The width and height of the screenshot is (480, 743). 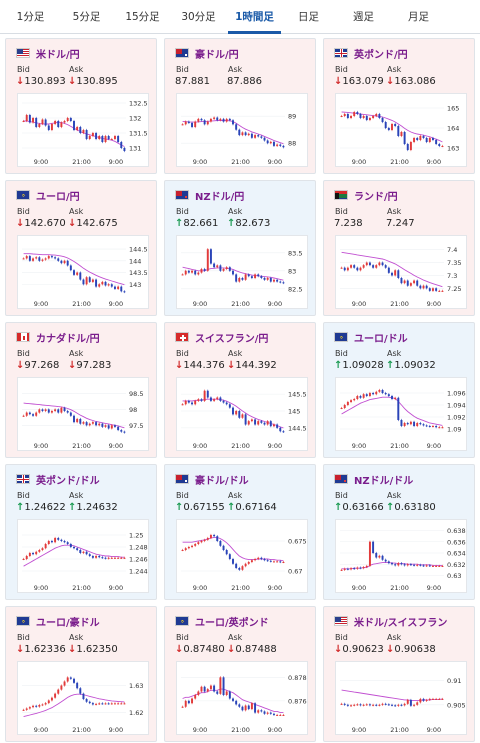 I want to click on pair-name: ユーロ/豪ドル, so click(x=68, y=623).